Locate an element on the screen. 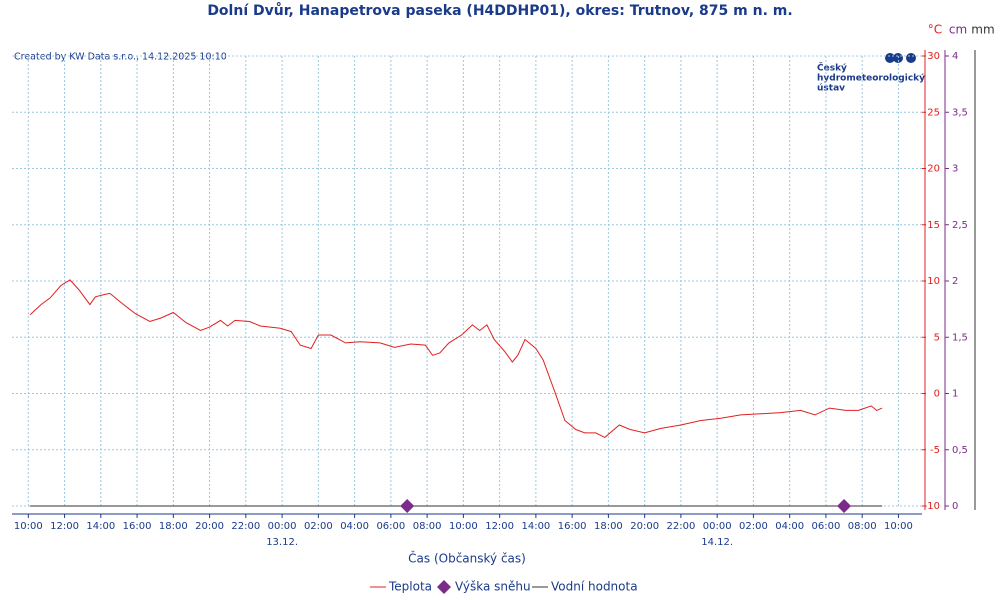 This screenshot has width=1000, height=600. y2-tick-label: 2 is located at coordinates (955, 281).